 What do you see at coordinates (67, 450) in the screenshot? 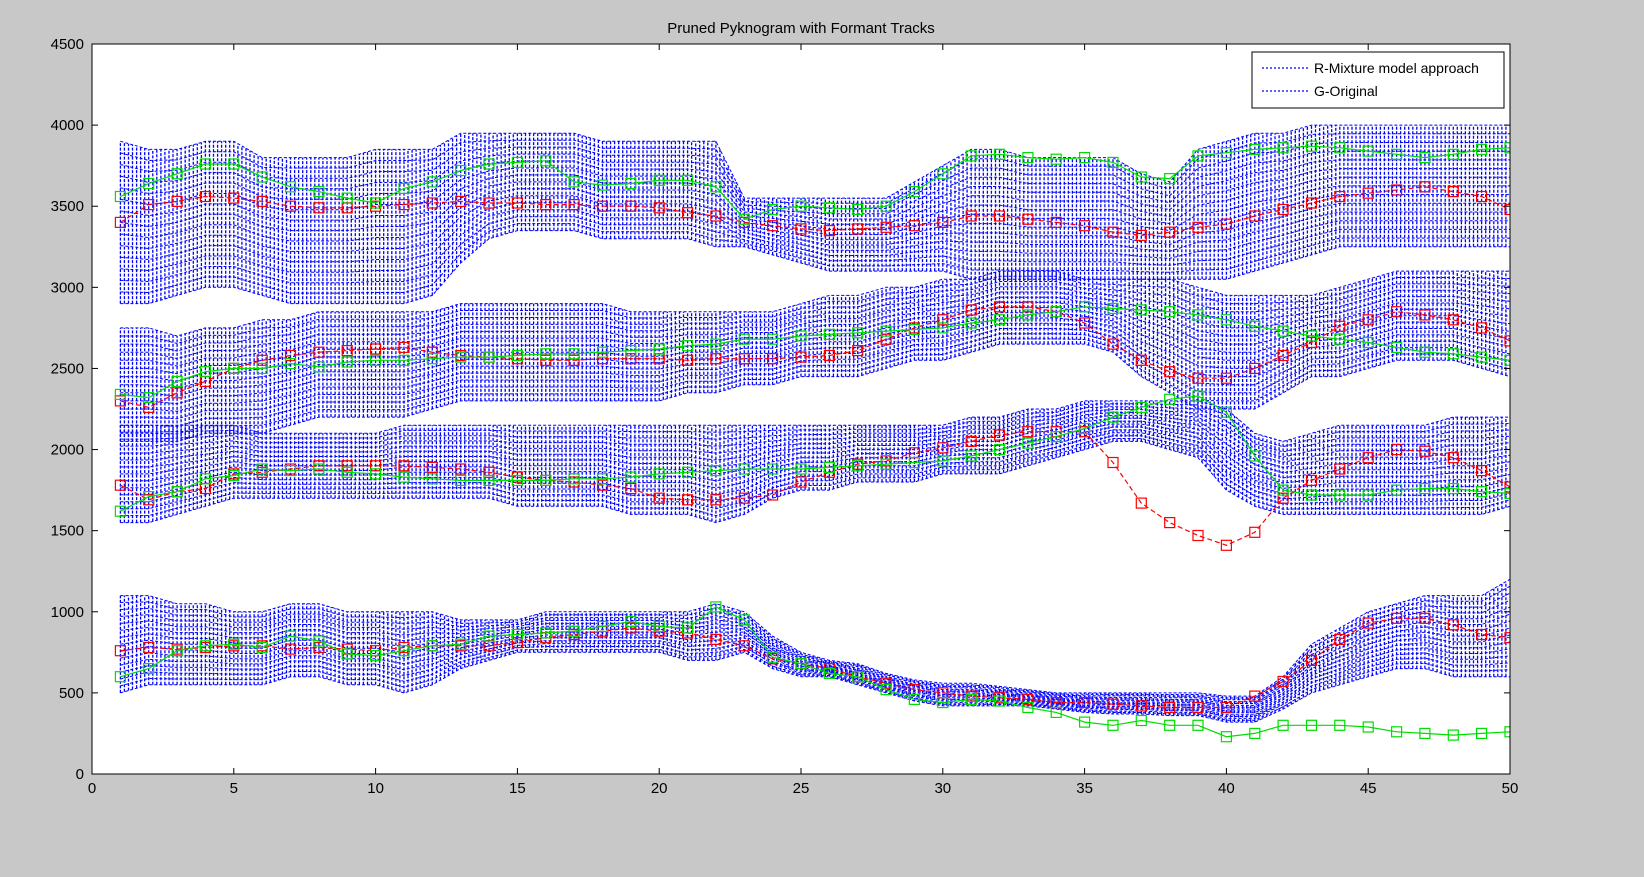
I see `y-tick-label: 2000` at bounding box center [67, 450].